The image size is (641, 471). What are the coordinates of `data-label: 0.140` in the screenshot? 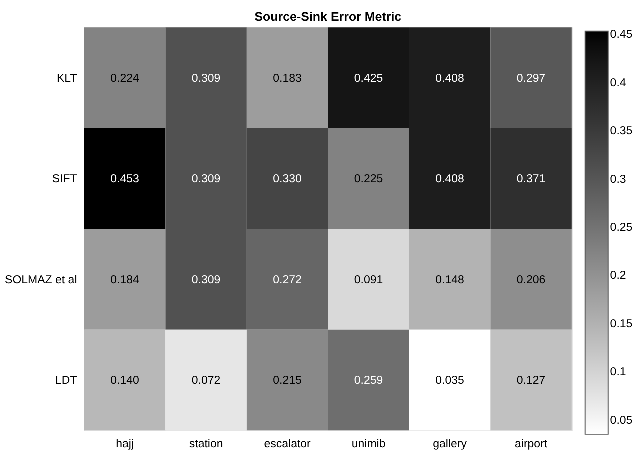 It's located at (125, 381).